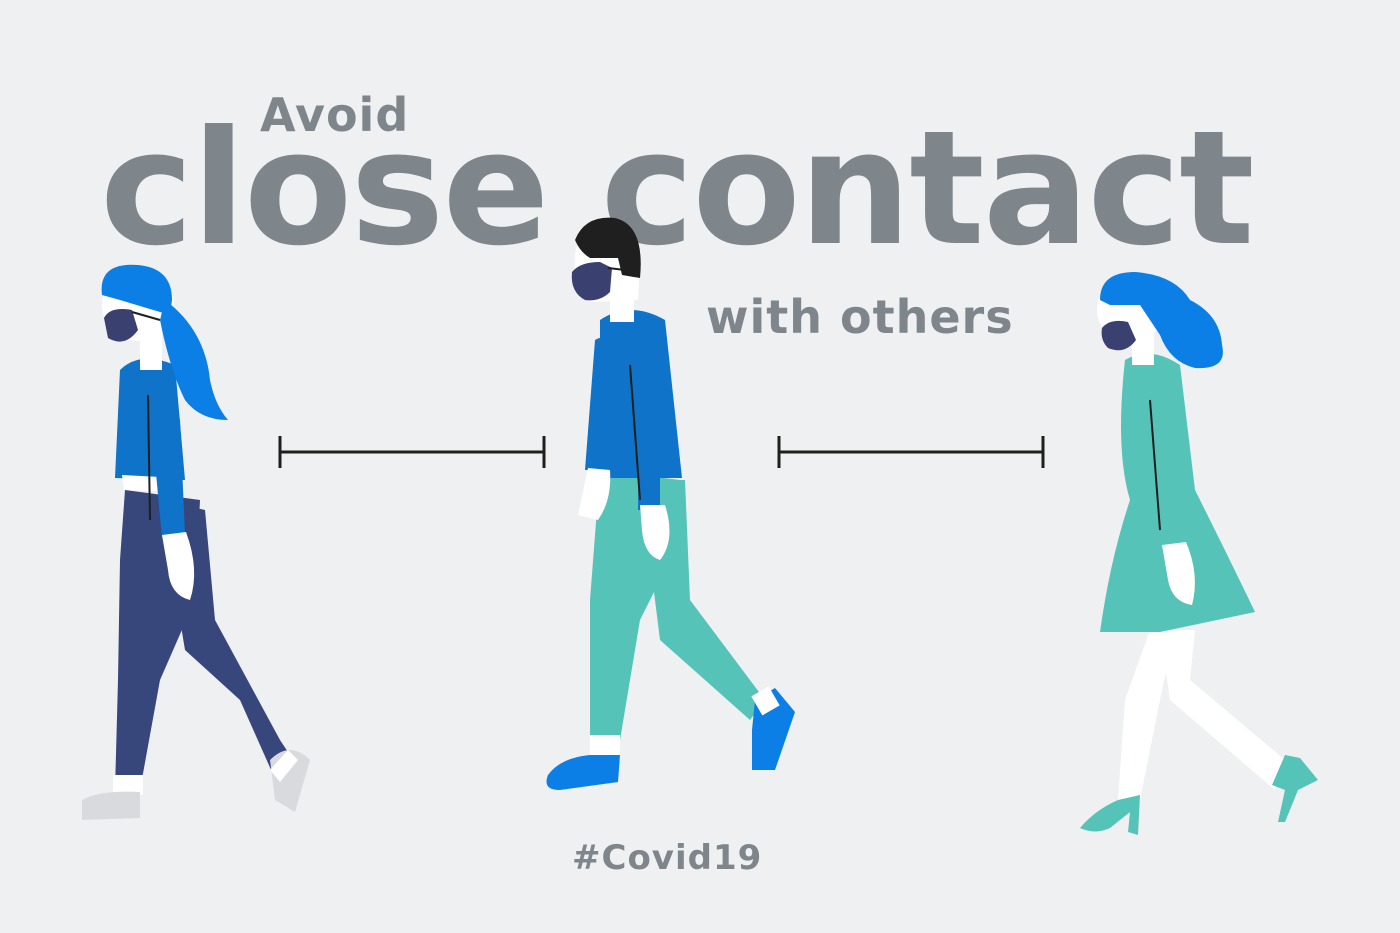 The height and width of the screenshot is (933, 1400). Describe the element at coordinates (911, 452) in the screenshot. I see `distance-marker-right` at that location.